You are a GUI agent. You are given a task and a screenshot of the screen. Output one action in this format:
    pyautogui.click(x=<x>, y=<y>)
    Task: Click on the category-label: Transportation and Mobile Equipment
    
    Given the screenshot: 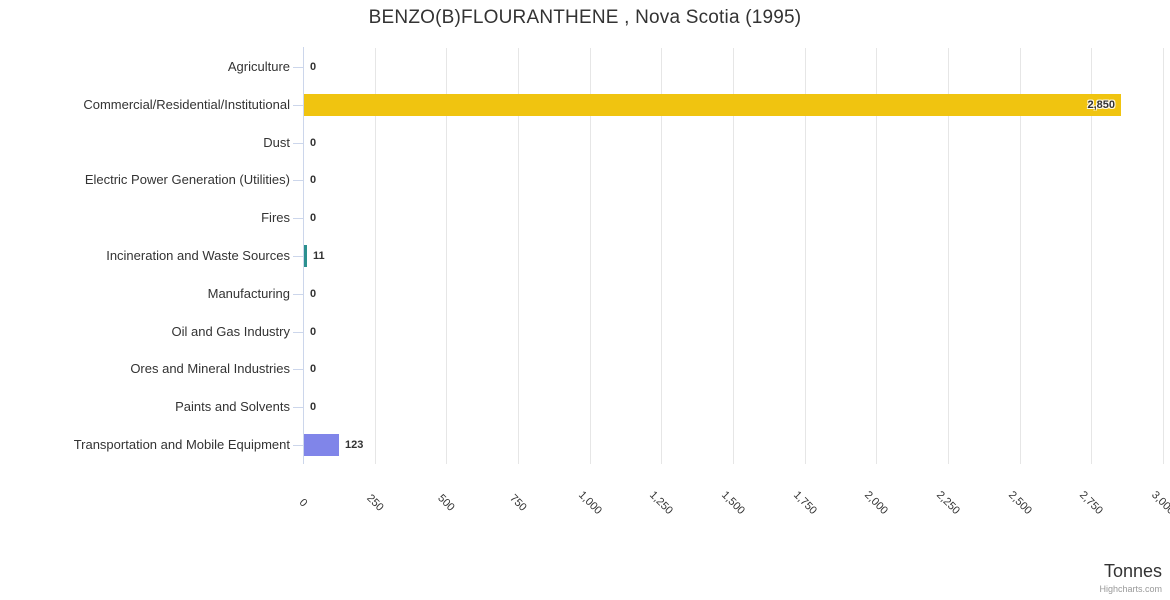 What is the action you would take?
    pyautogui.click(x=181, y=444)
    